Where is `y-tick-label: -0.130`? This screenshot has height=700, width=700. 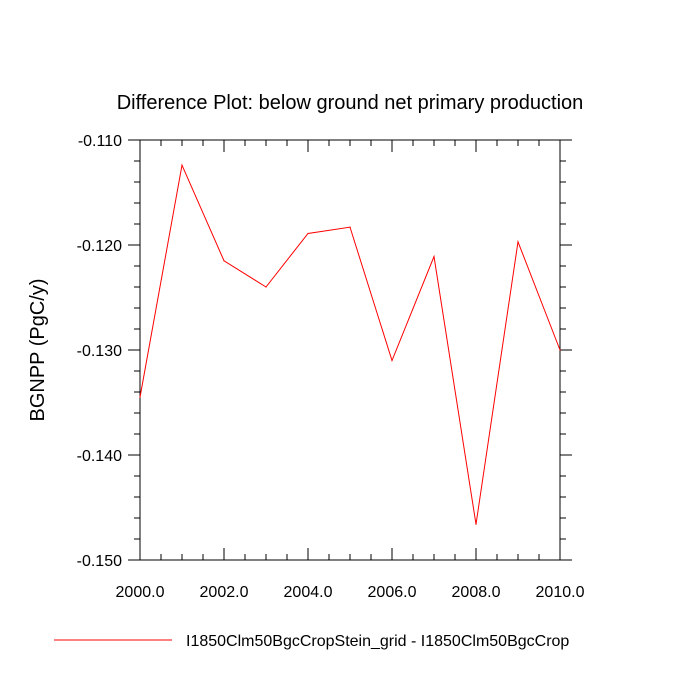 y-tick-label: -0.130 is located at coordinates (99, 351).